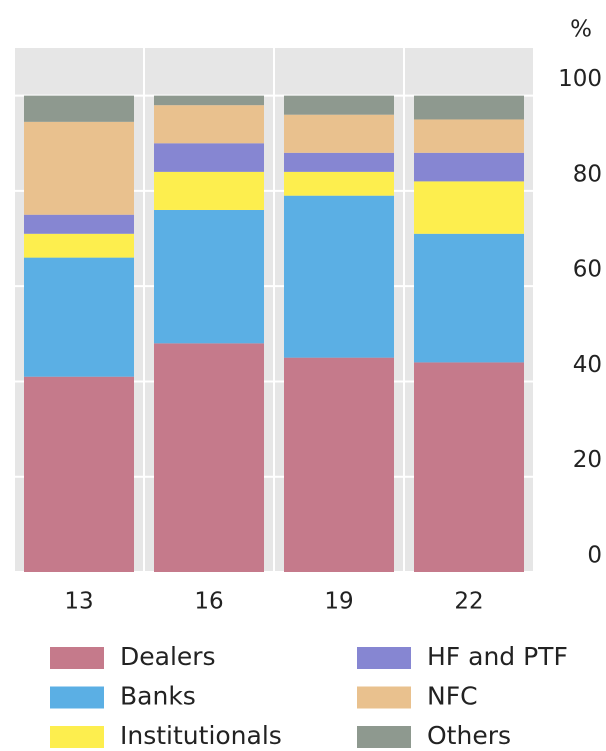 This screenshot has height=751, width=606. Describe the element at coordinates (587, 365) in the screenshot. I see `y-tick-label: 40` at that location.